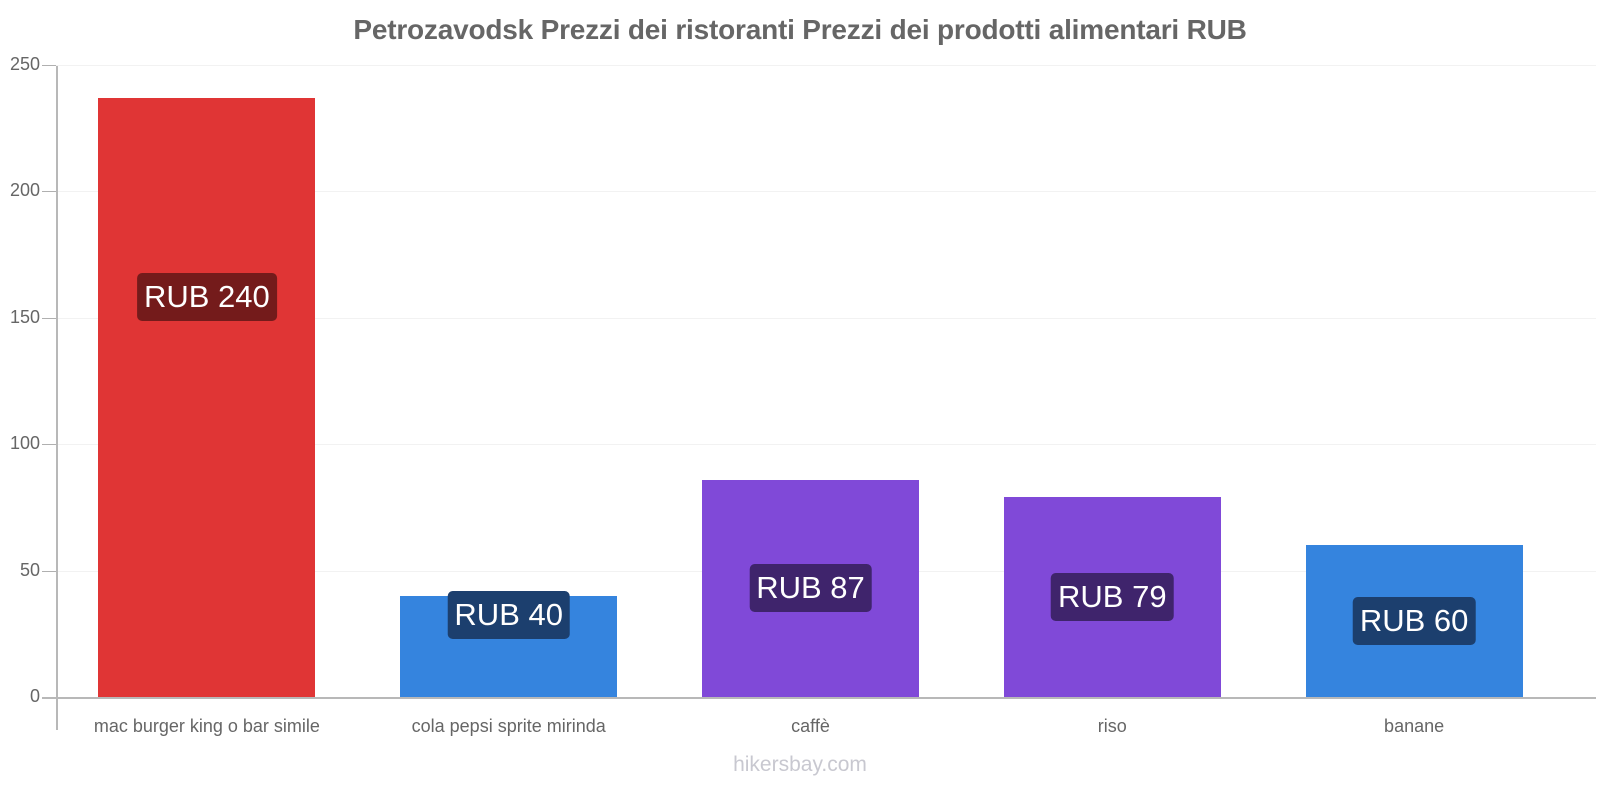 This screenshot has height=800, width=1600. Describe the element at coordinates (24, 443) in the screenshot. I see `y-tick-label: 100` at that location.